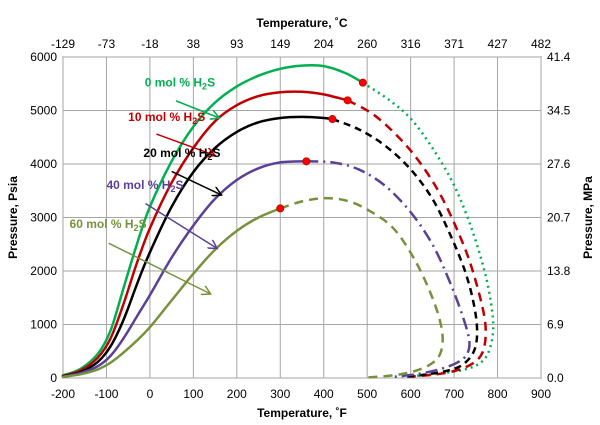  Describe the element at coordinates (454, 44) in the screenshot. I see `x2-tick-label: 371` at that location.